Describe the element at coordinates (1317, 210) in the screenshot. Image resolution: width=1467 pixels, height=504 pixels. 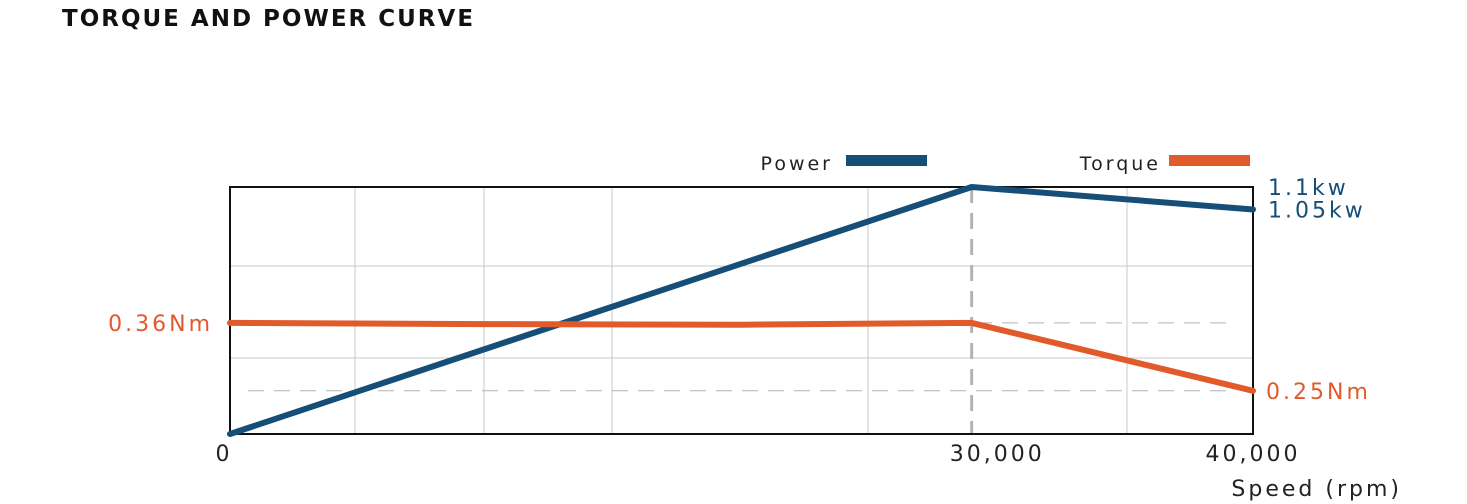
I see `power-label-1: 1.05kw` at that location.